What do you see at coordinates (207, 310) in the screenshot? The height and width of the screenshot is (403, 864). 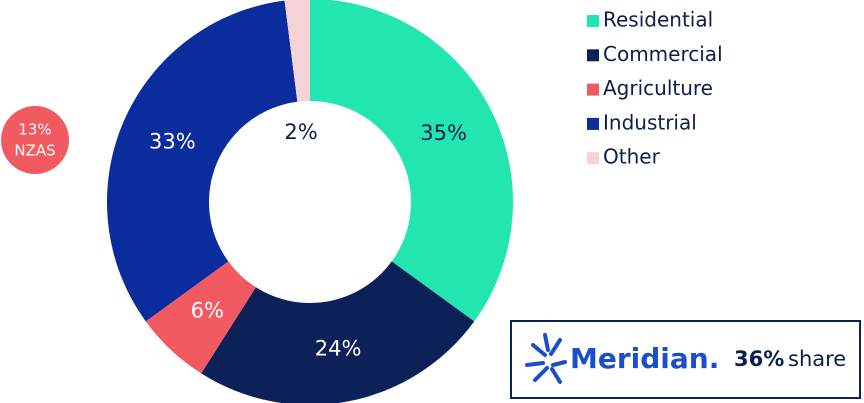 I see `data-label: 6%` at bounding box center [207, 310].